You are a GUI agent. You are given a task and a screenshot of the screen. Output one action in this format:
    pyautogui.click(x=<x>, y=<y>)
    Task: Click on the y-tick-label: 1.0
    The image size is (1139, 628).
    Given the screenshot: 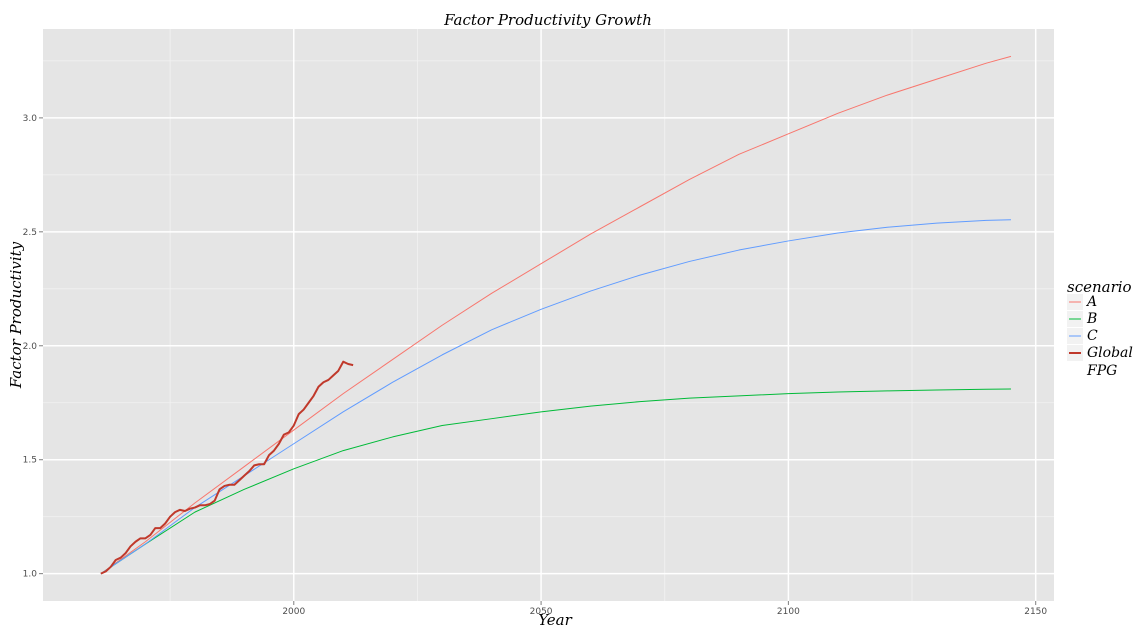 What is the action you would take?
    pyautogui.click(x=30, y=575)
    